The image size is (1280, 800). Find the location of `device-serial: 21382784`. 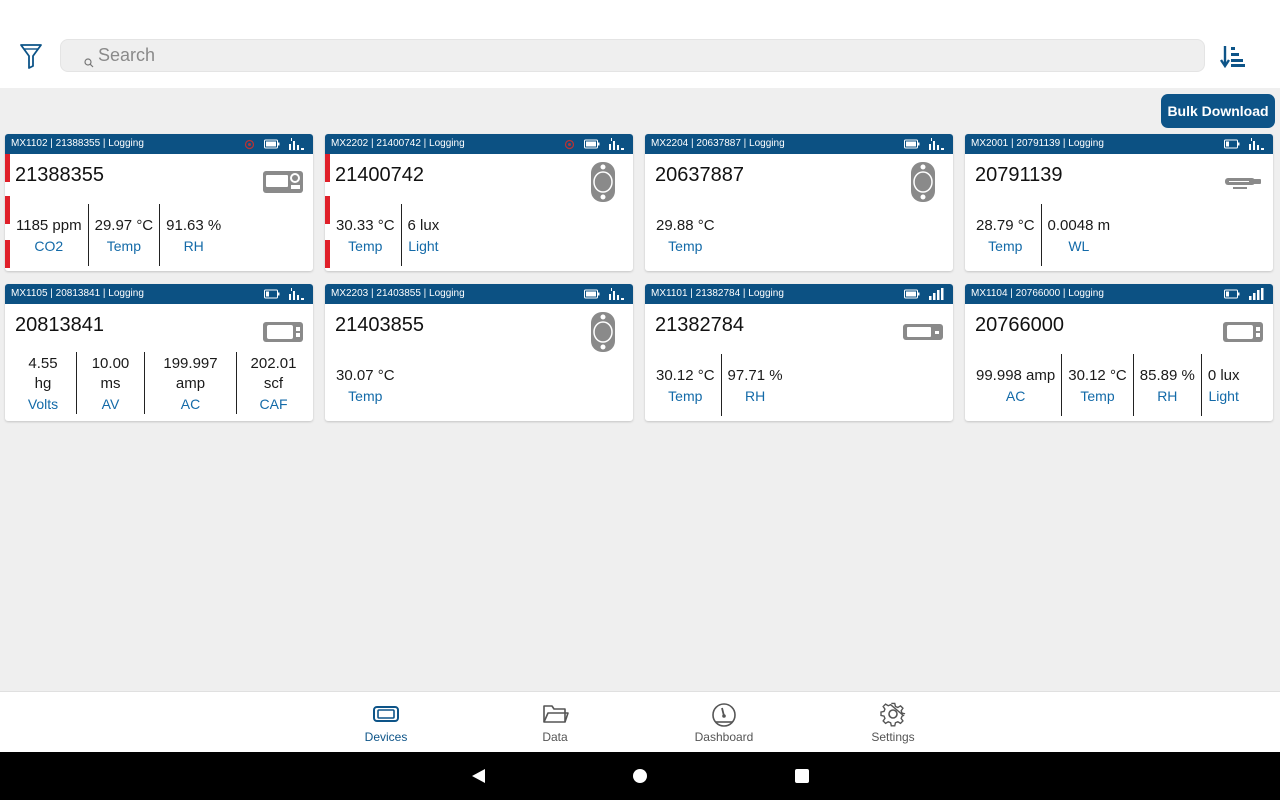

device-serial: 21382784 is located at coordinates (699, 325).